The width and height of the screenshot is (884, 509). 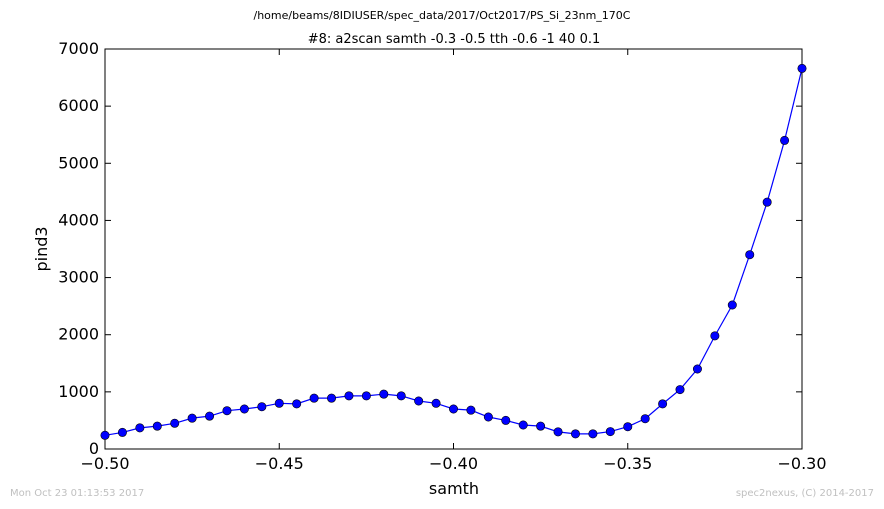 What do you see at coordinates (78, 162) in the screenshot?
I see `y-tick-label: 5000` at bounding box center [78, 162].